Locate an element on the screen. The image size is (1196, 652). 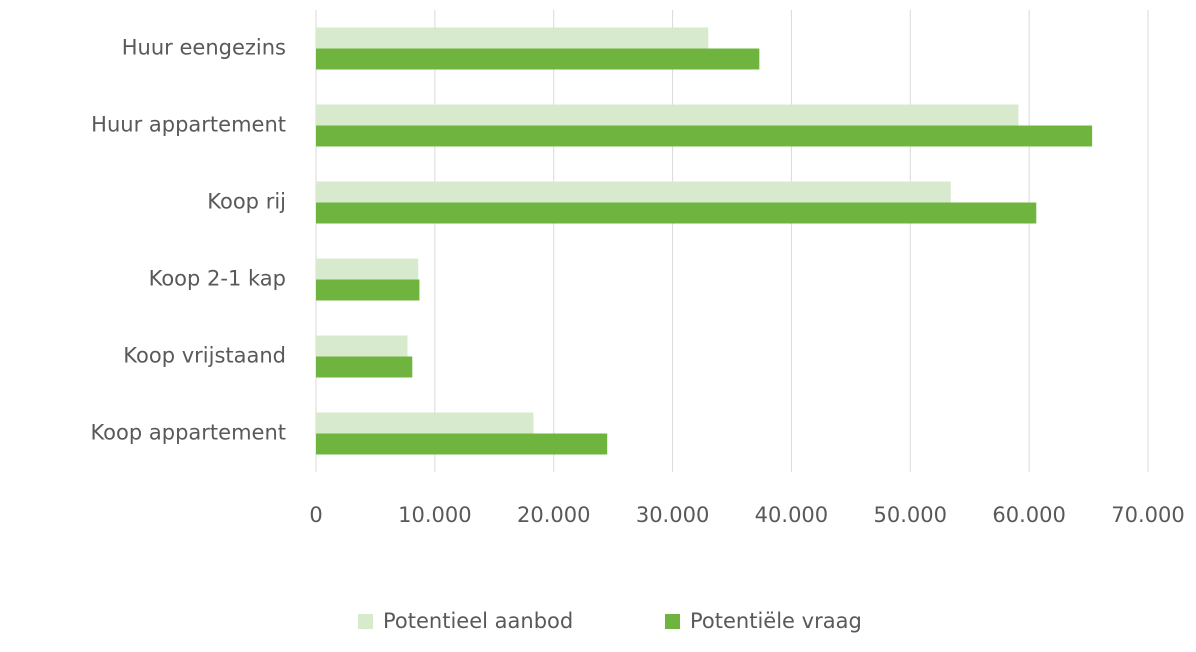
x-tick-label: 20.000 is located at coordinates (553, 515).